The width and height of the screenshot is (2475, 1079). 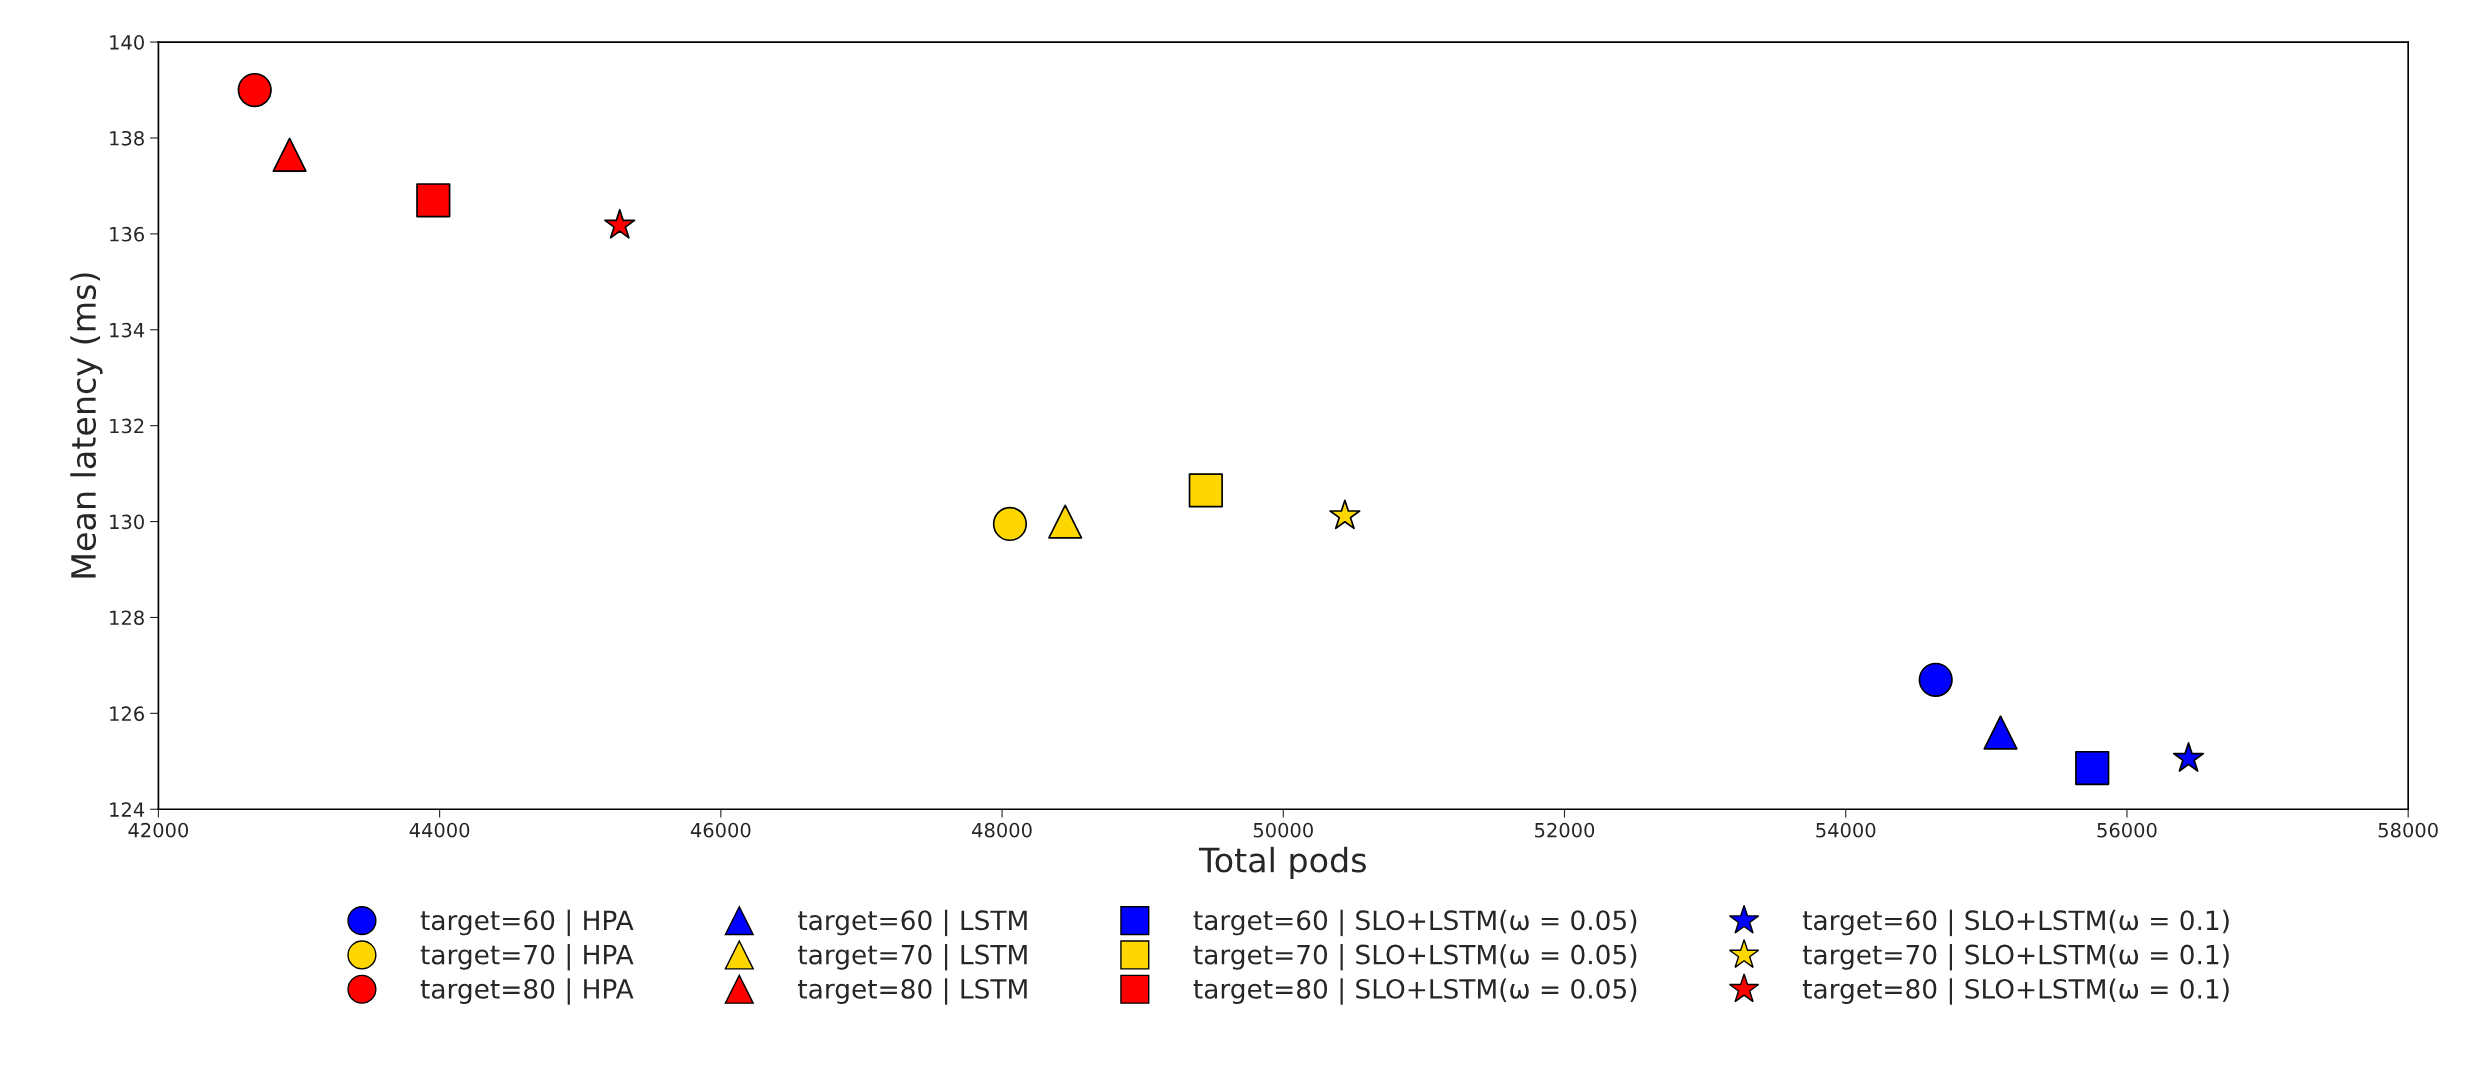 What do you see at coordinates (127, 42) in the screenshot?
I see `y-tick-label: 140` at bounding box center [127, 42].